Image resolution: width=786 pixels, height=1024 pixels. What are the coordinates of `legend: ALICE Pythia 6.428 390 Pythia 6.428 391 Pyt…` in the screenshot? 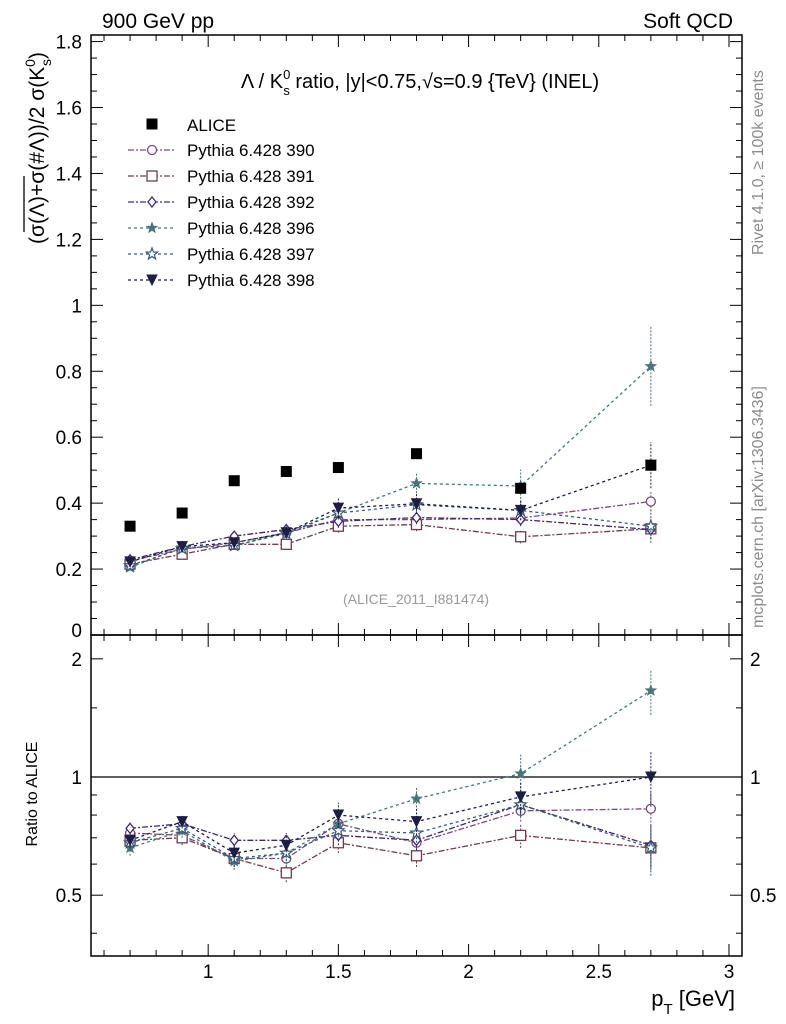 It's located at (221, 203).